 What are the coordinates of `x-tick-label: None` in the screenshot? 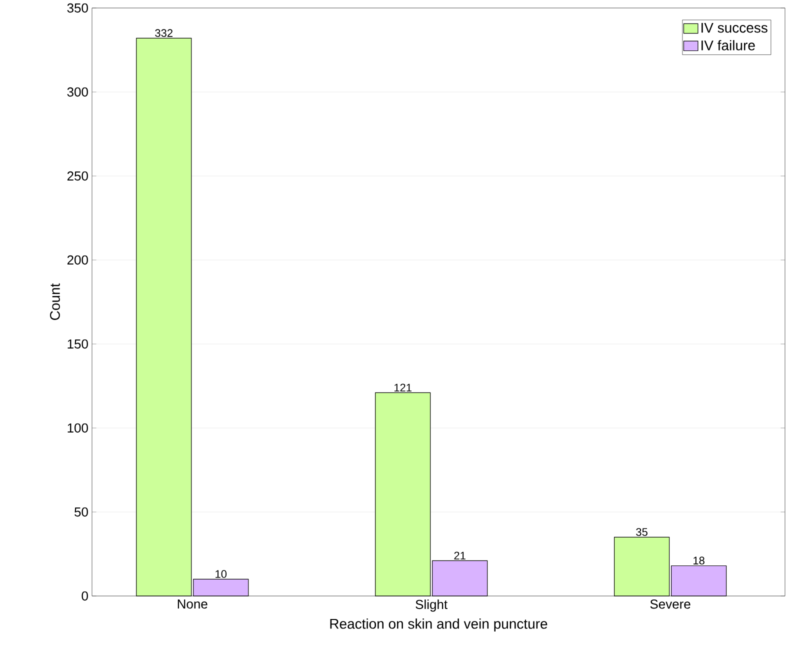 It's located at (193, 604).